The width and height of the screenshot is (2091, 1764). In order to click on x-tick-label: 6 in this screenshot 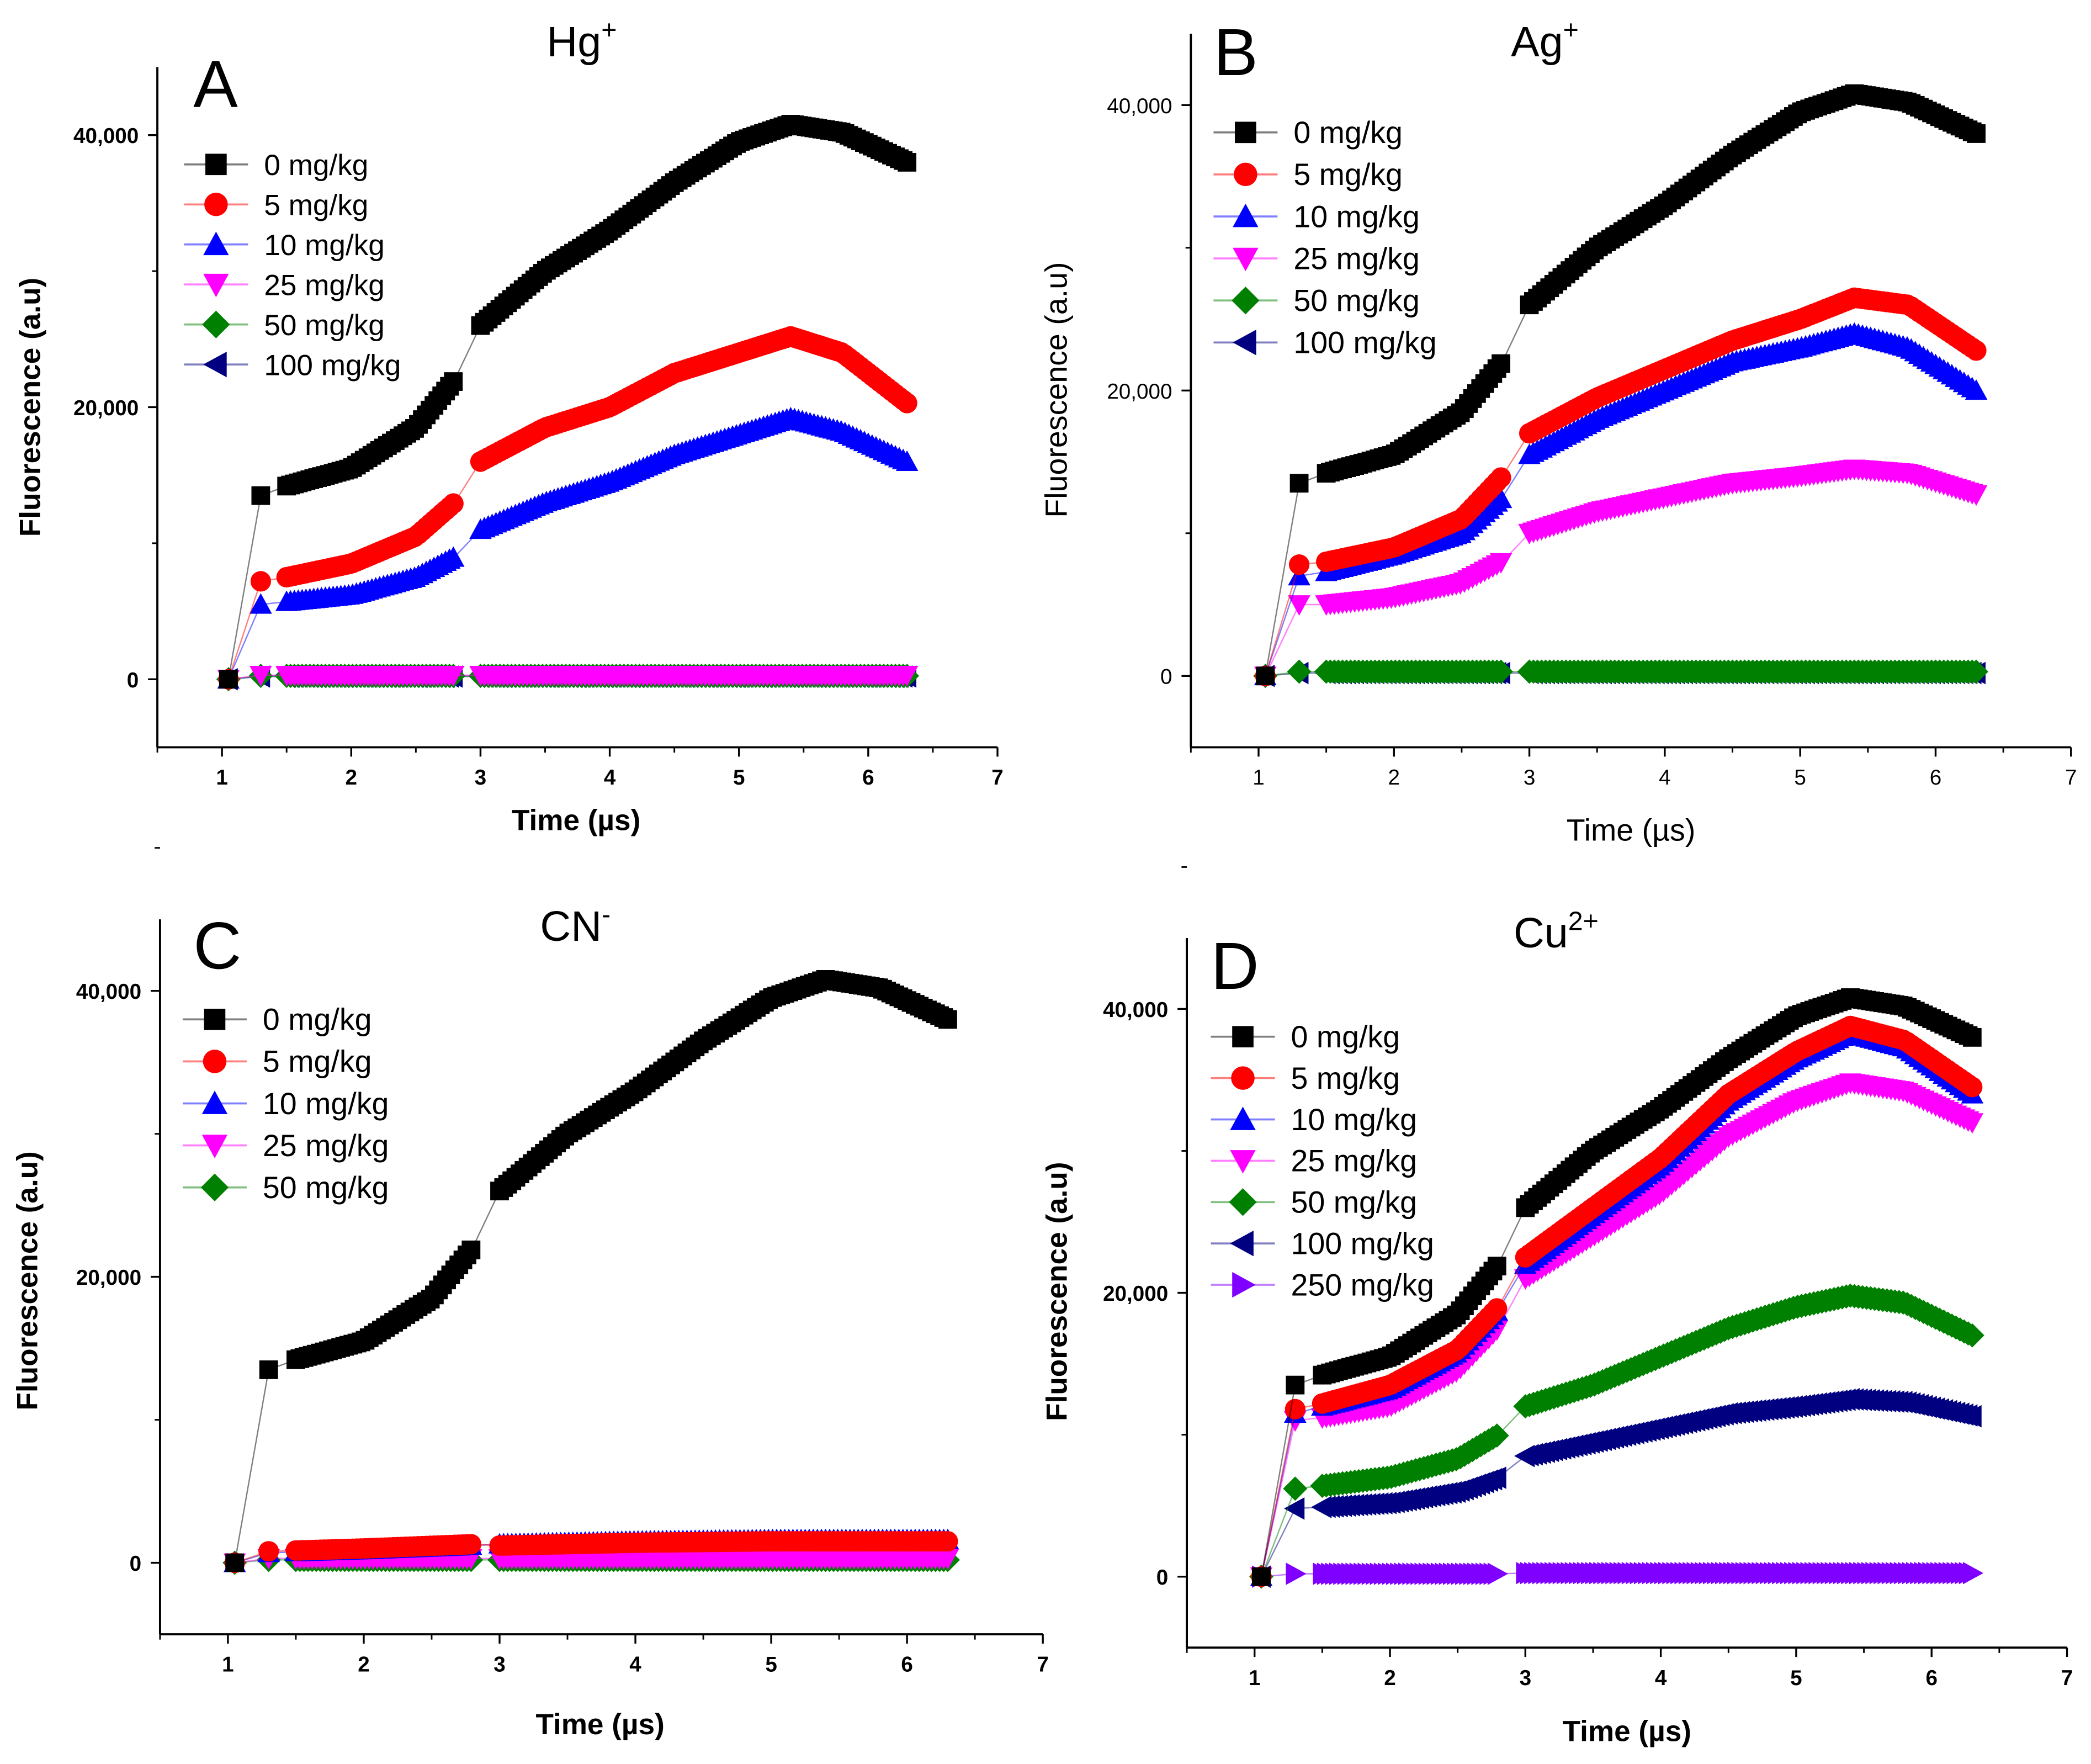, I will do `click(1935, 778)`.